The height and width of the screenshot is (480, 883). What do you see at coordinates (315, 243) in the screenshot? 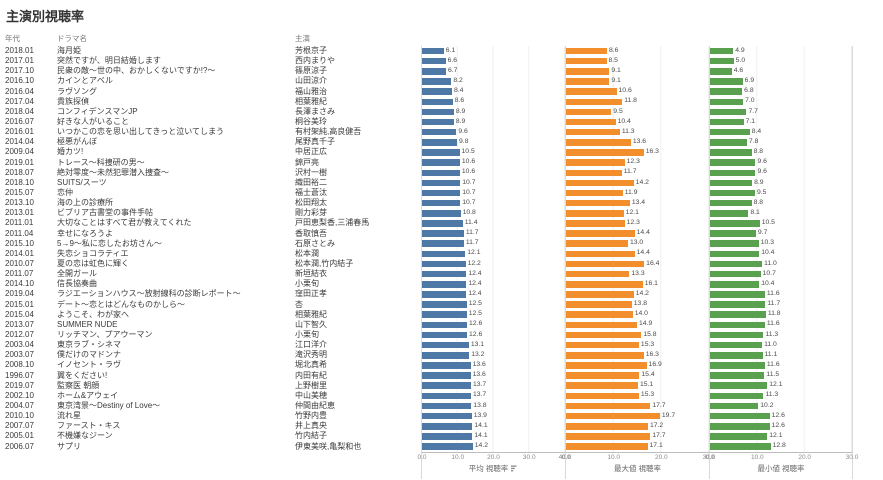
I see `actor-cell: 石原さとみ` at bounding box center [315, 243].